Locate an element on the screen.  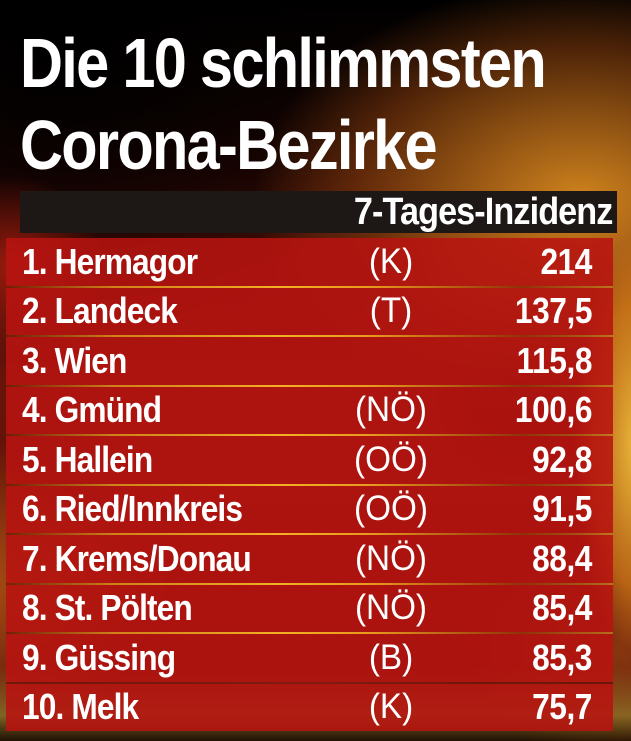
table-row: 9. Güssing (B) 85,3 is located at coordinates (309, 658).